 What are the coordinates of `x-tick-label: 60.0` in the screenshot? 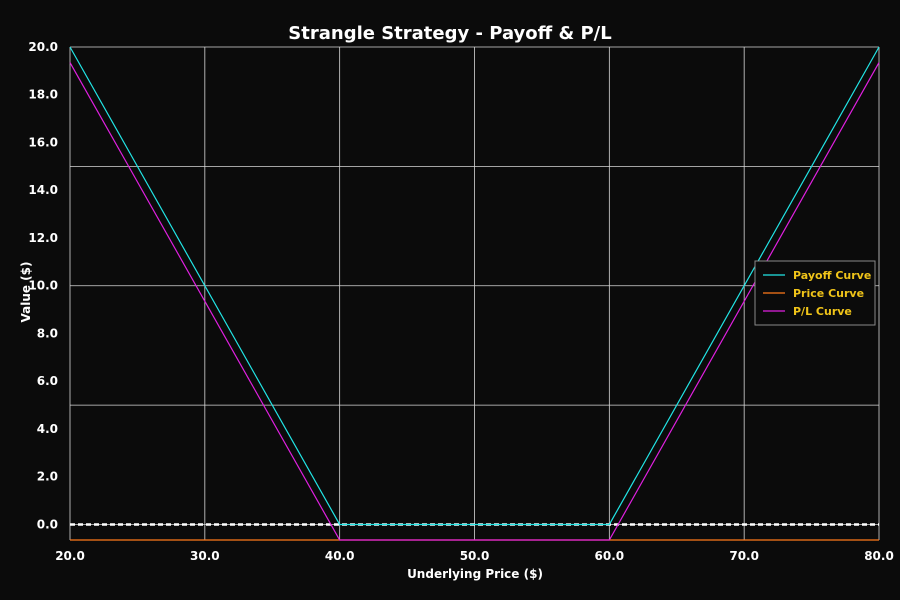 It's located at (610, 556).